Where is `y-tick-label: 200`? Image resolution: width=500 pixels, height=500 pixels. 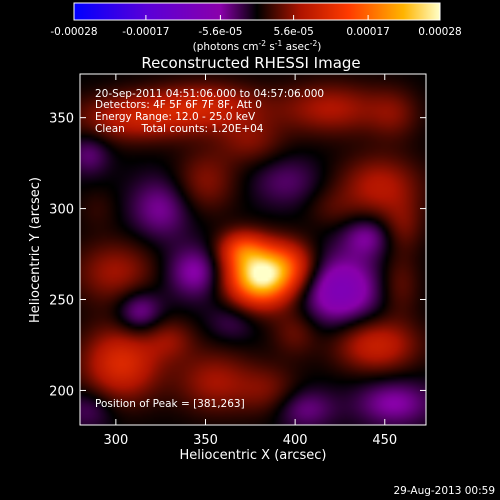
y-tick-label: 200 is located at coordinates (61, 391).